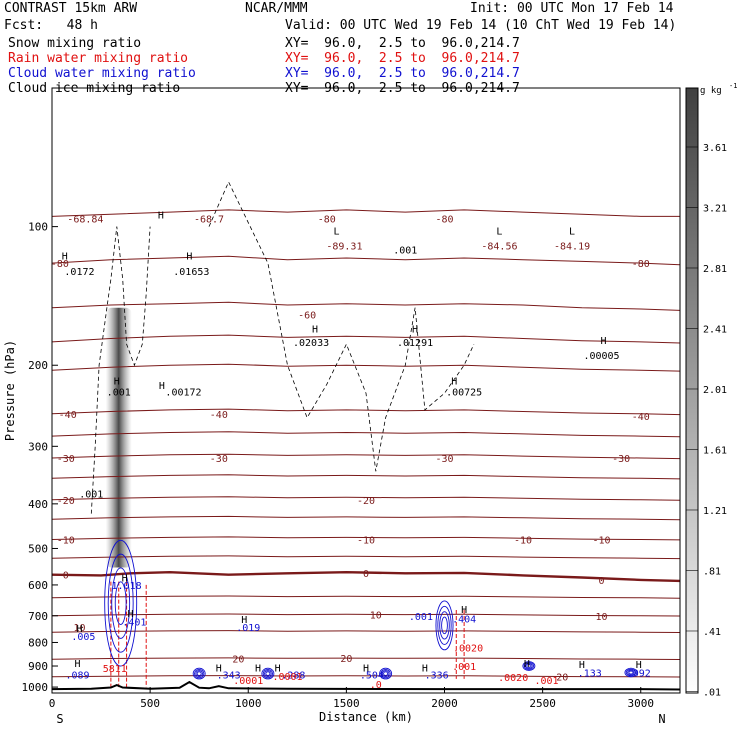  I want to click on extremum-marker-11: H, so click(162, 386).